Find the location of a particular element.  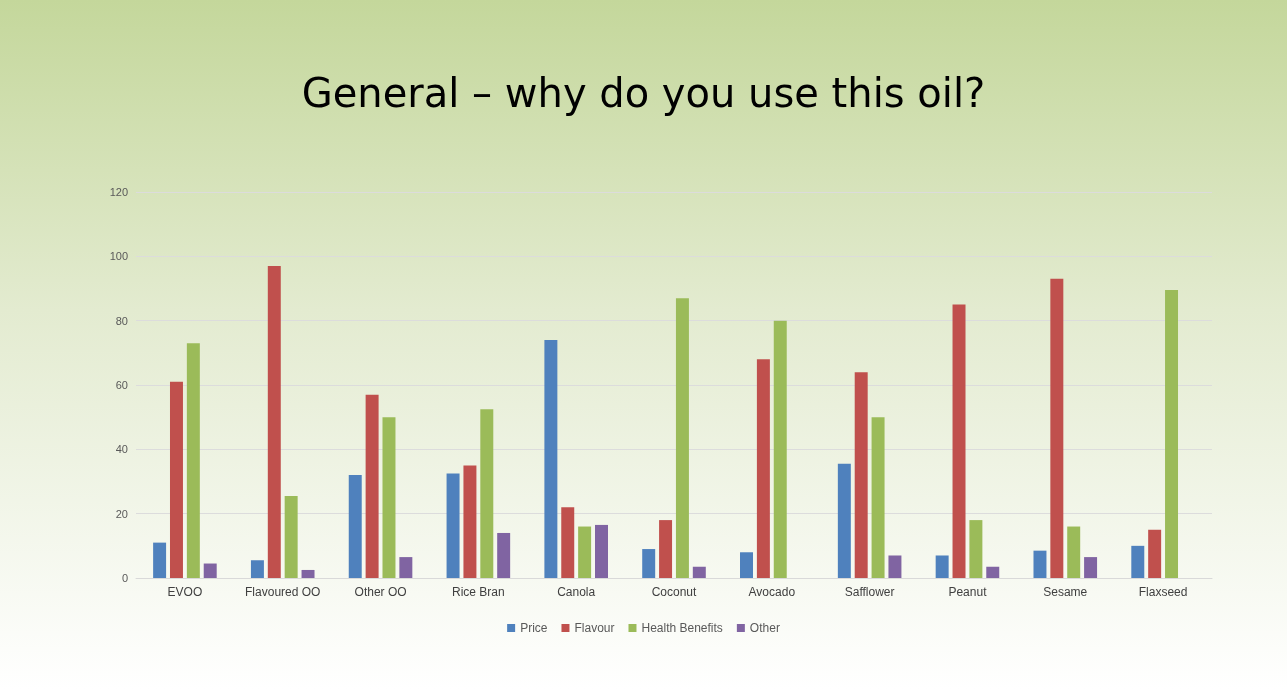

x-tick-label: Canola is located at coordinates (576, 592).